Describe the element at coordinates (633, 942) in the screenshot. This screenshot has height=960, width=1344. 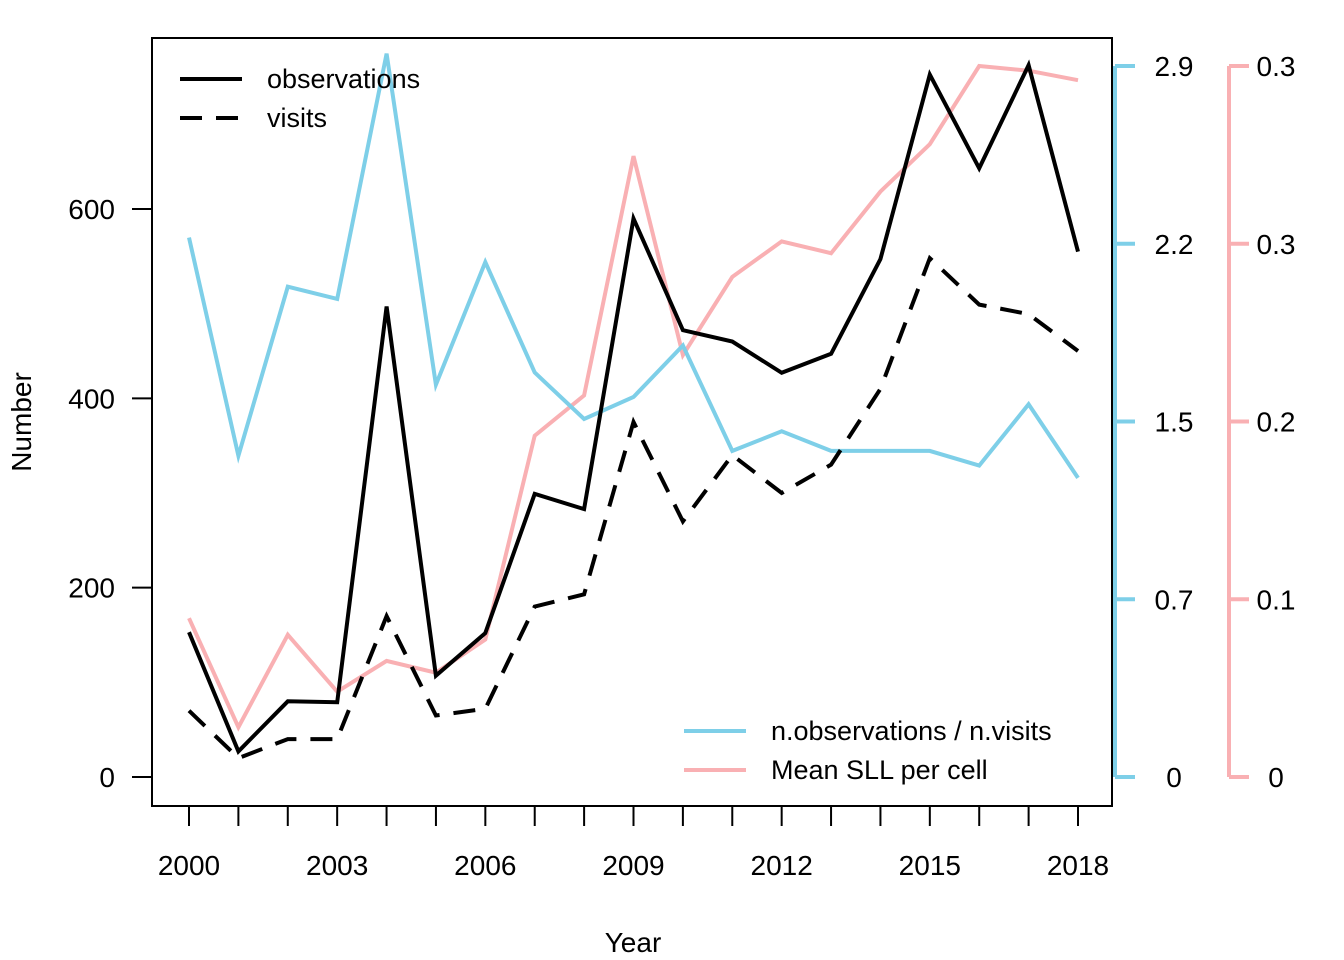
I see `x-axis-title: Year` at that location.